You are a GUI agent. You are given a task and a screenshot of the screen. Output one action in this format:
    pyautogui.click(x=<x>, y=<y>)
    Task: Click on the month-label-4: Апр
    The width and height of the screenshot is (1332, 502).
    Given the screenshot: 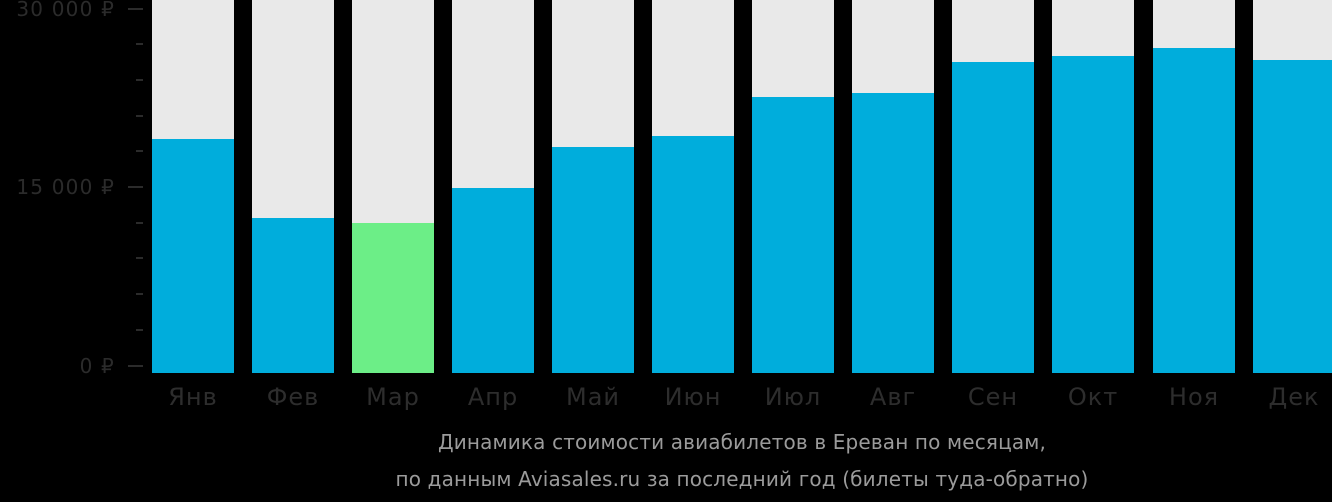 What is the action you would take?
    pyautogui.click(x=493, y=396)
    